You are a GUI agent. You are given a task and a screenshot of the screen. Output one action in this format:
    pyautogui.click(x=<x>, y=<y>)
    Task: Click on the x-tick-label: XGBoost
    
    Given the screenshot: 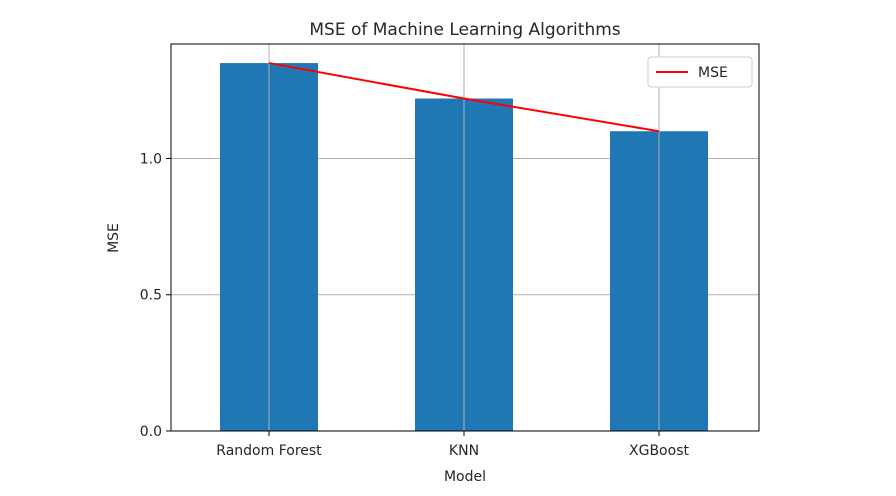 What is the action you would take?
    pyautogui.click(x=659, y=451)
    